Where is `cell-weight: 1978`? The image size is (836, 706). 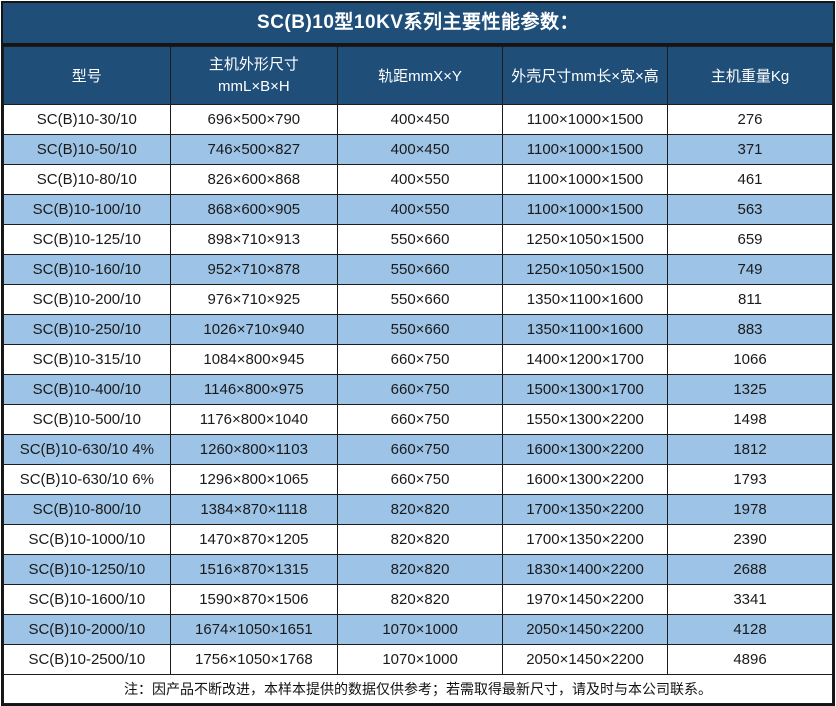
cell-weight: 1978 is located at coordinates (750, 509).